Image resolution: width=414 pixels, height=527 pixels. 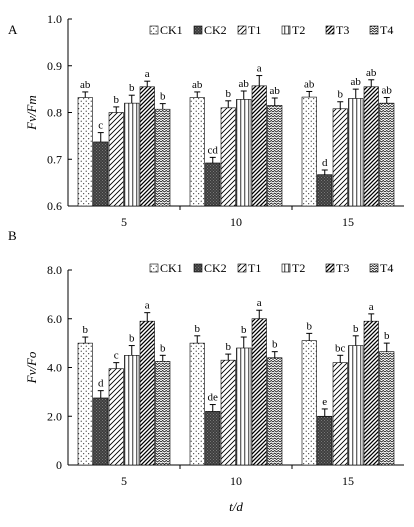 What do you see at coordinates (213, 150) in the screenshot?
I see `significance-letter: cd` at bounding box center [213, 150].